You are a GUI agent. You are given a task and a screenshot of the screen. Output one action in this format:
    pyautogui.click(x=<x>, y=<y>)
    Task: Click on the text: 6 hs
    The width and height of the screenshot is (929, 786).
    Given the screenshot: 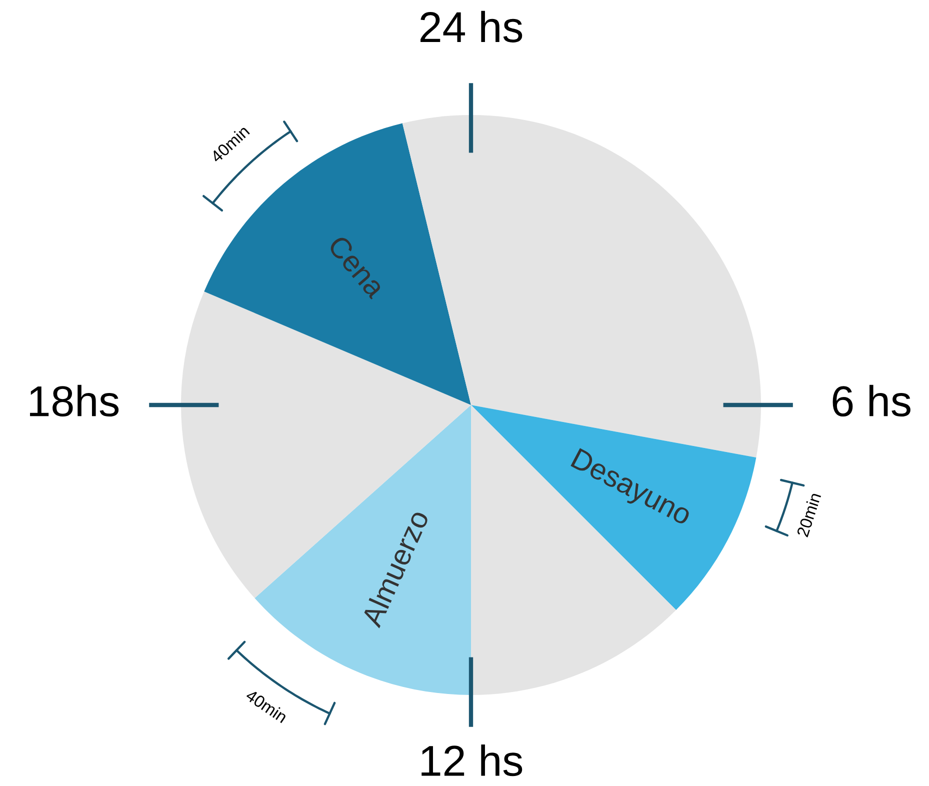 What is the action you would take?
    pyautogui.click(x=871, y=400)
    